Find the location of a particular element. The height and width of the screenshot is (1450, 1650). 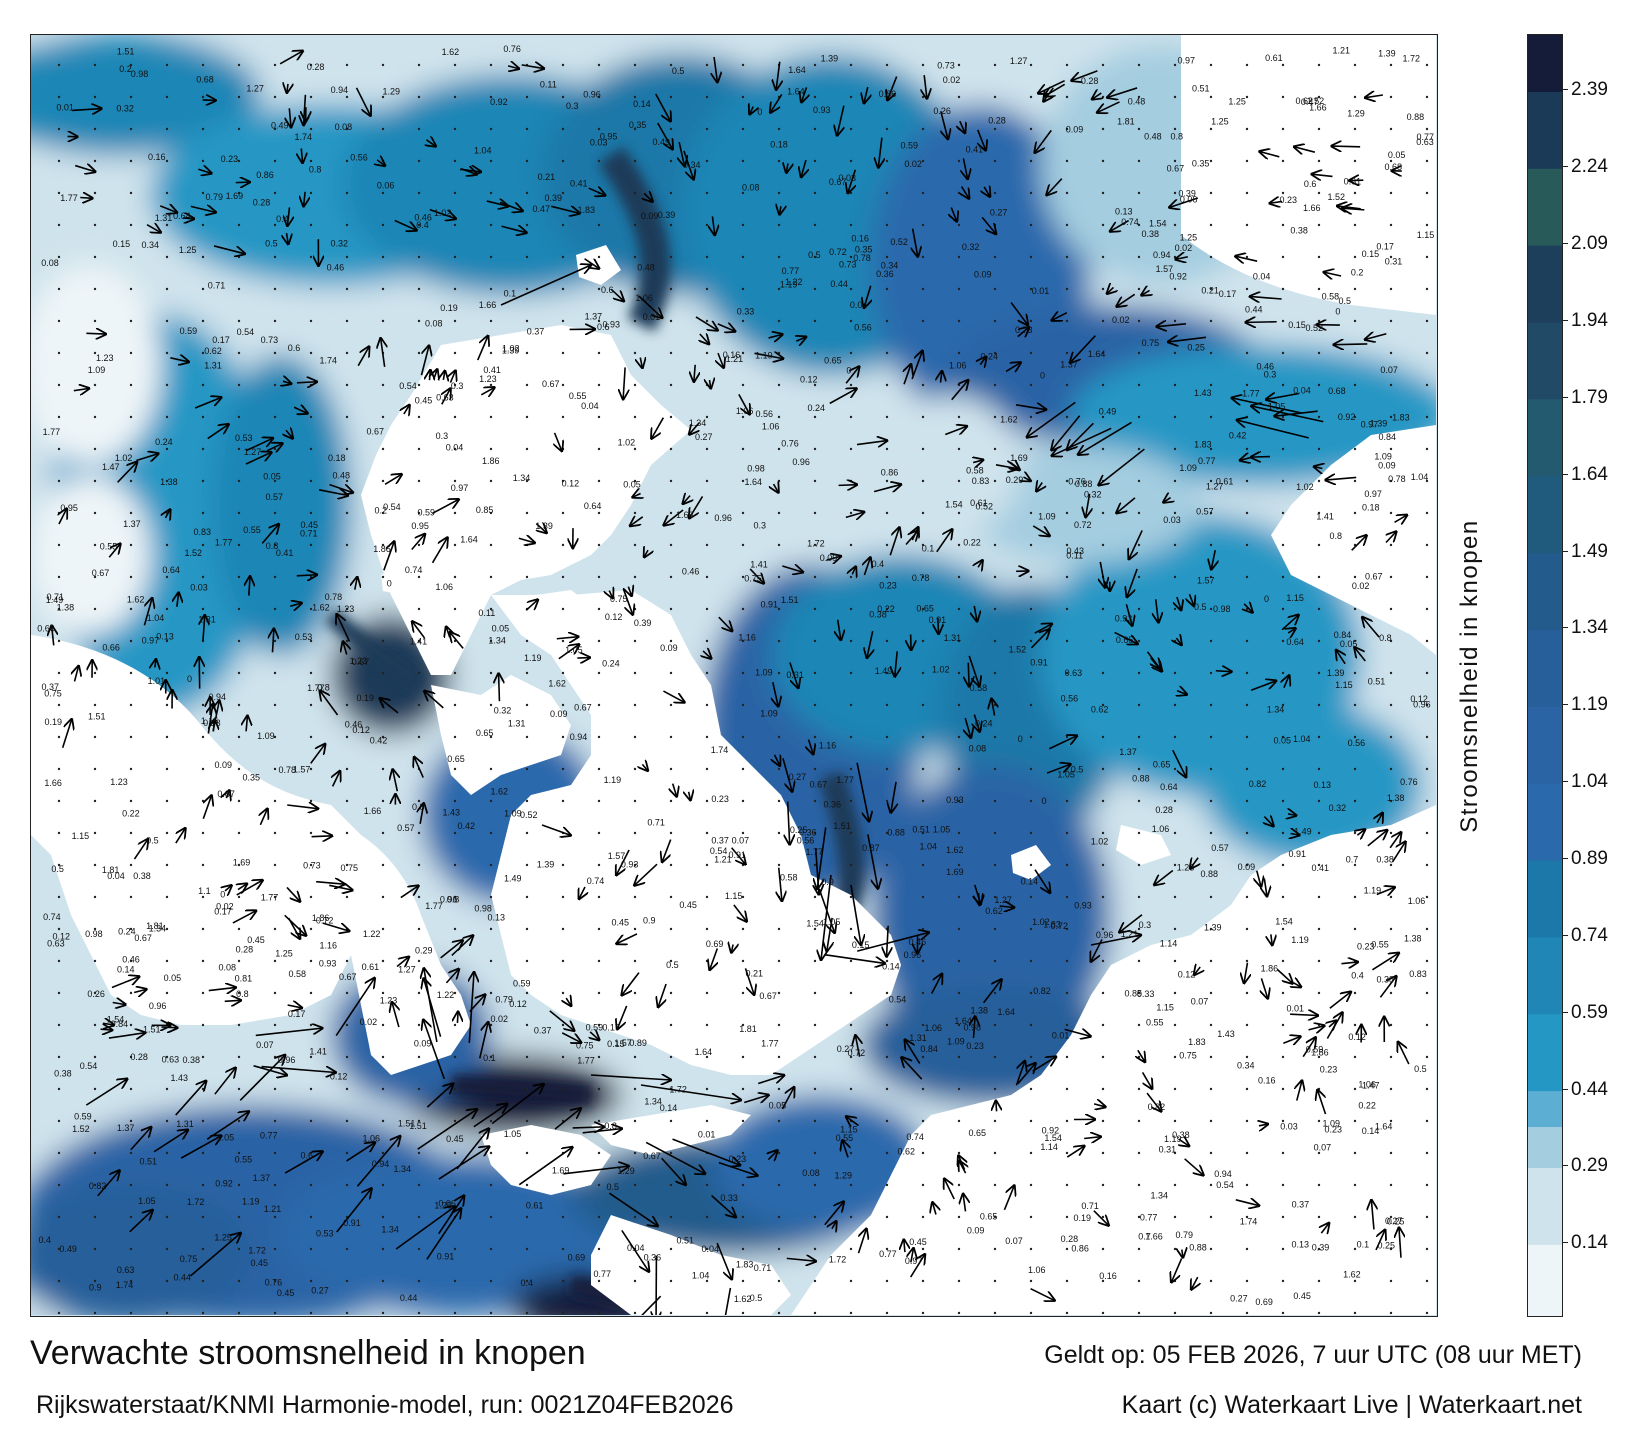

speed-label: 1.52 is located at coordinates (1337, 197).